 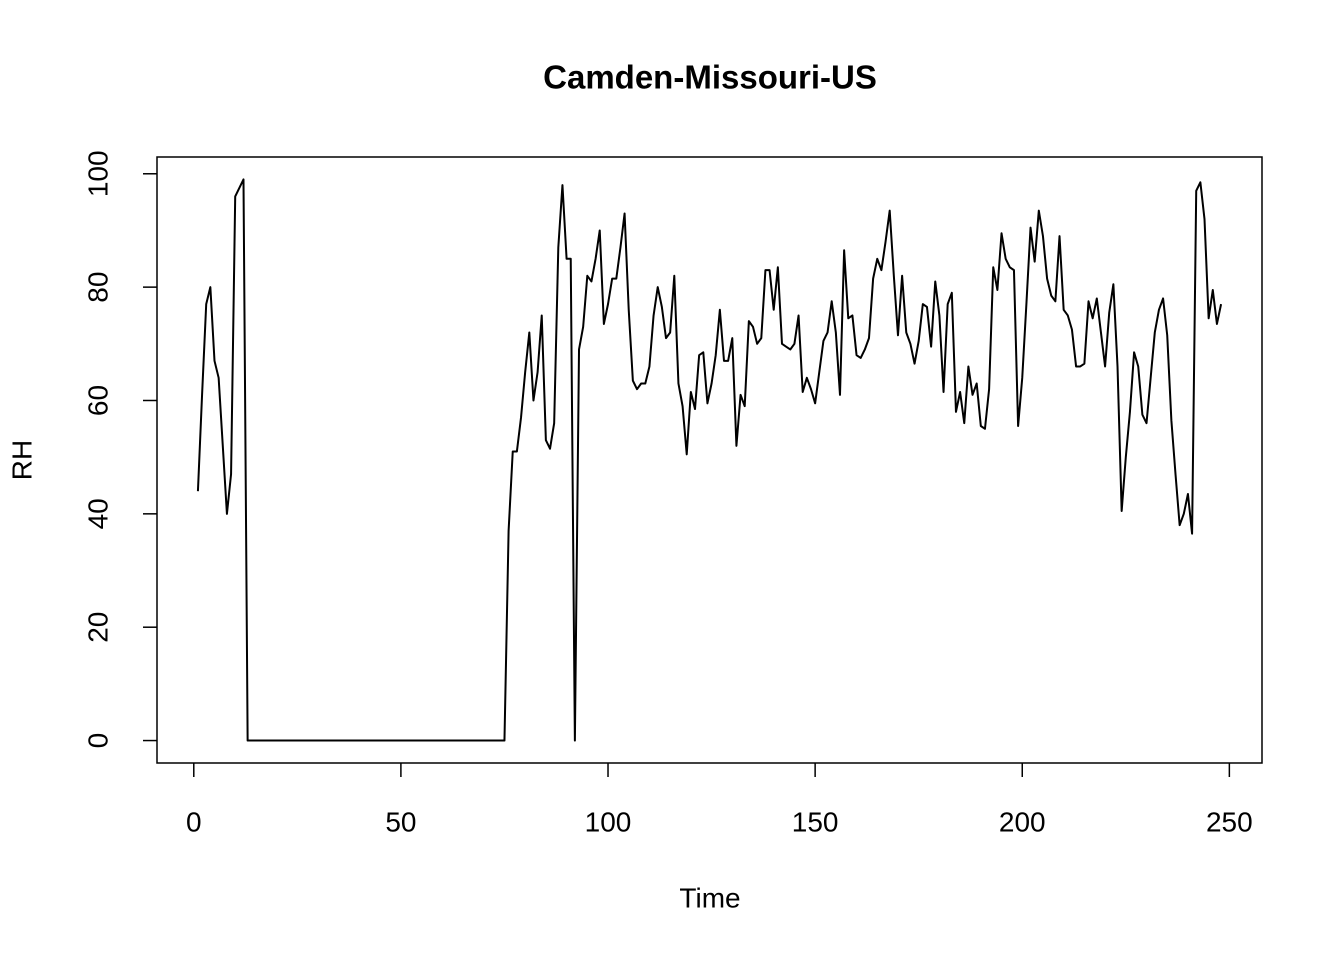 I want to click on y-tick-label: 0, so click(x=97, y=741).